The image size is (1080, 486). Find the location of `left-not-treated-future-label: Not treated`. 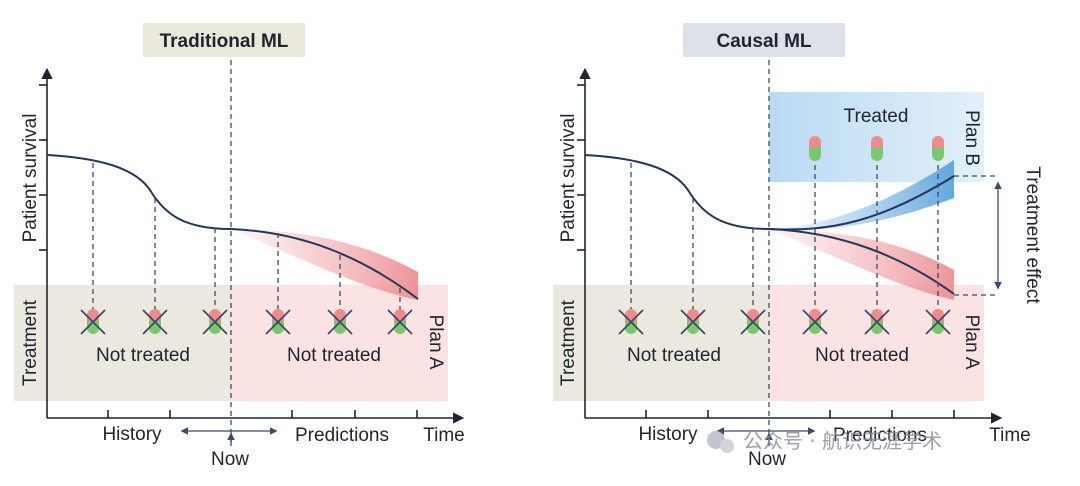

left-not-treated-future-label: Not treated is located at coordinates (334, 355).